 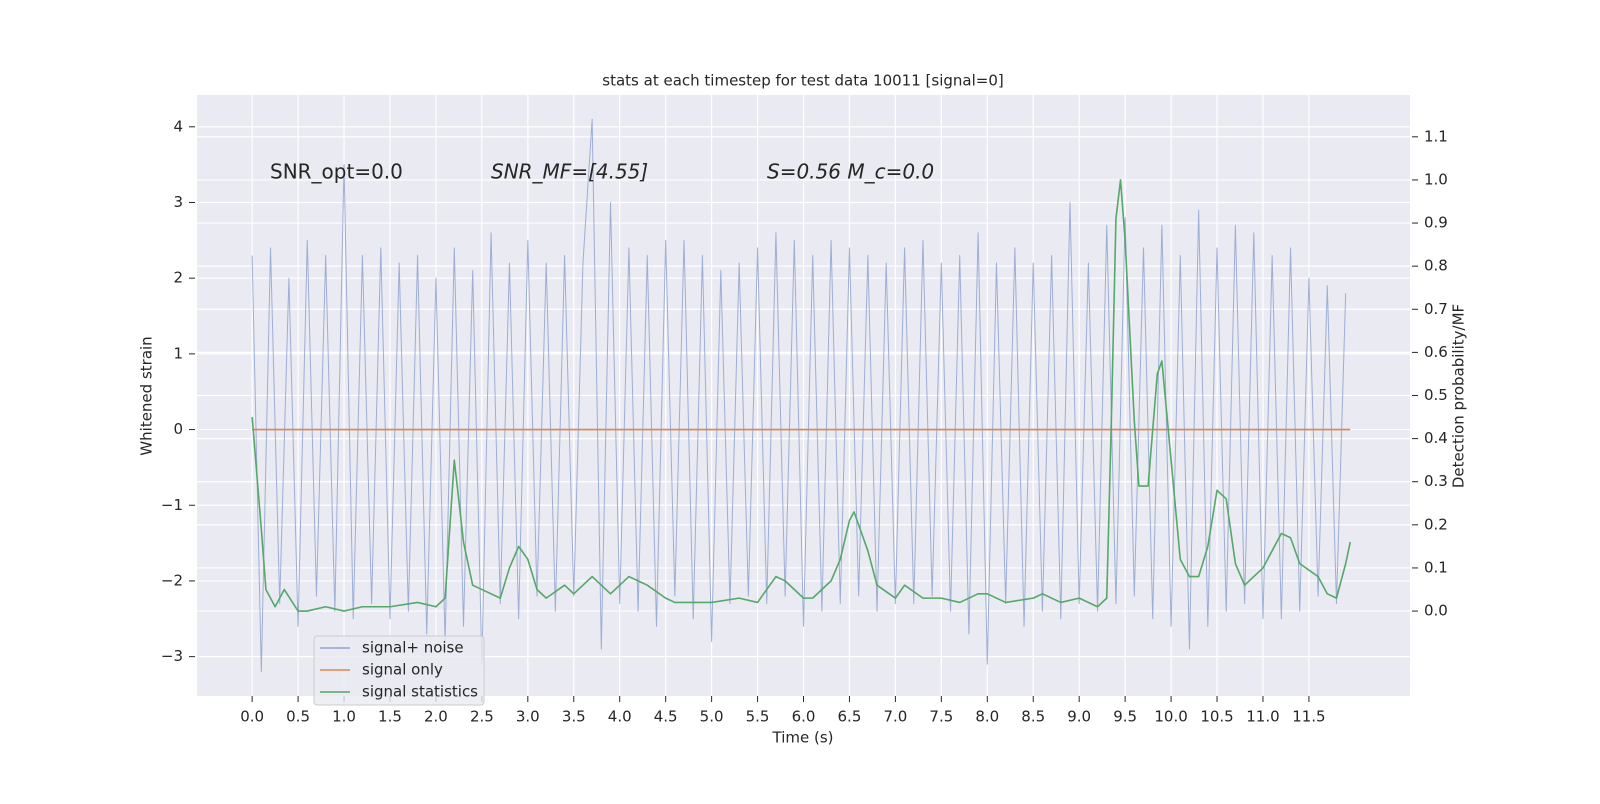 What do you see at coordinates (436, 717) in the screenshot?
I see `x-tick-label: 2.0` at bounding box center [436, 717].